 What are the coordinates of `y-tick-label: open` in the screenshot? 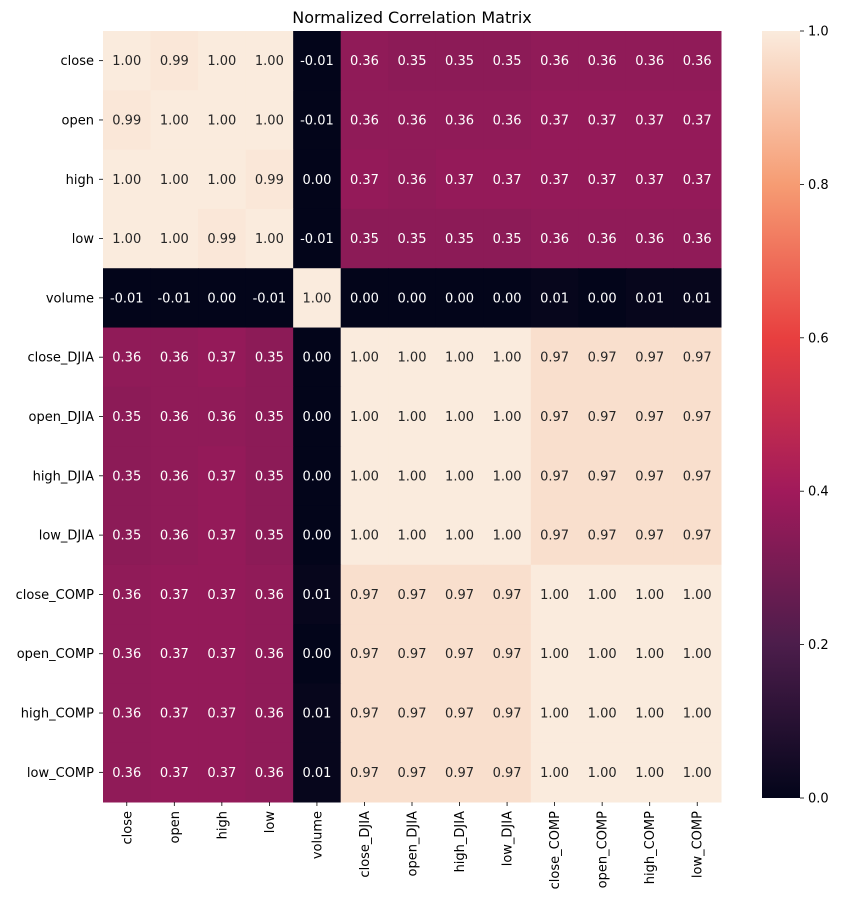 It's located at (78, 120).